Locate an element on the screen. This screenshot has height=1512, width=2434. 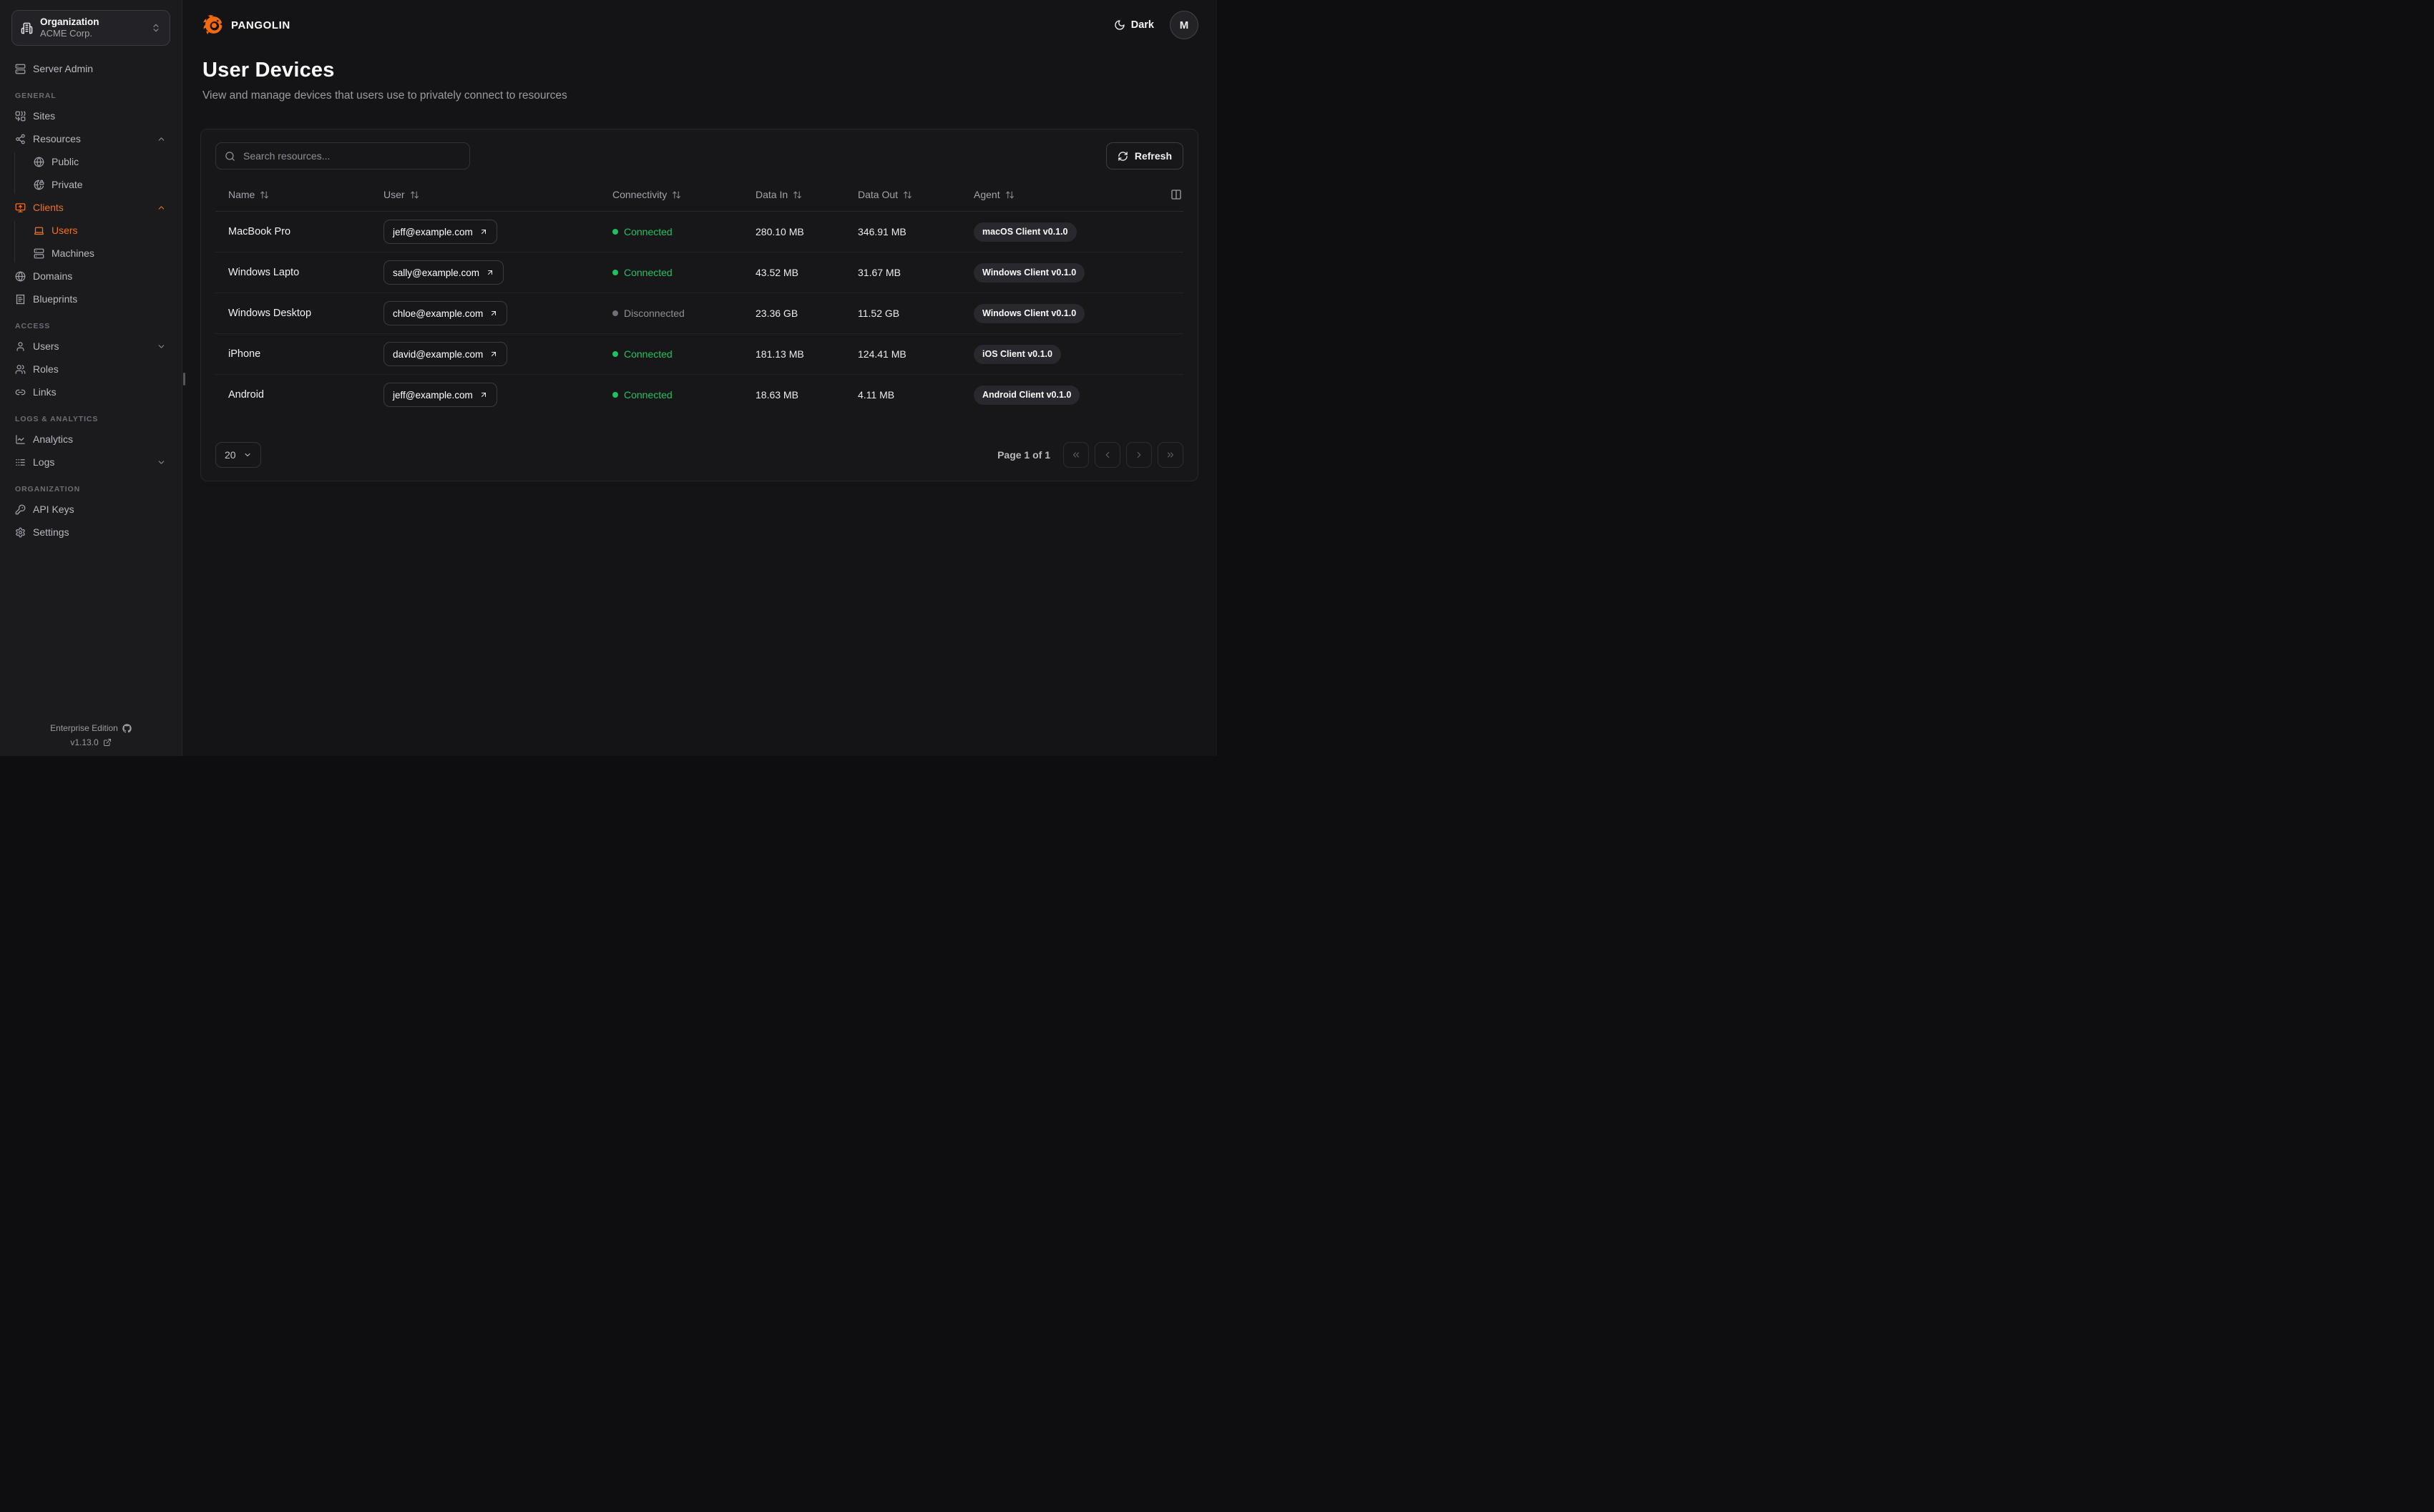
sidebar-scrollbar is located at coordinates (184, 379).